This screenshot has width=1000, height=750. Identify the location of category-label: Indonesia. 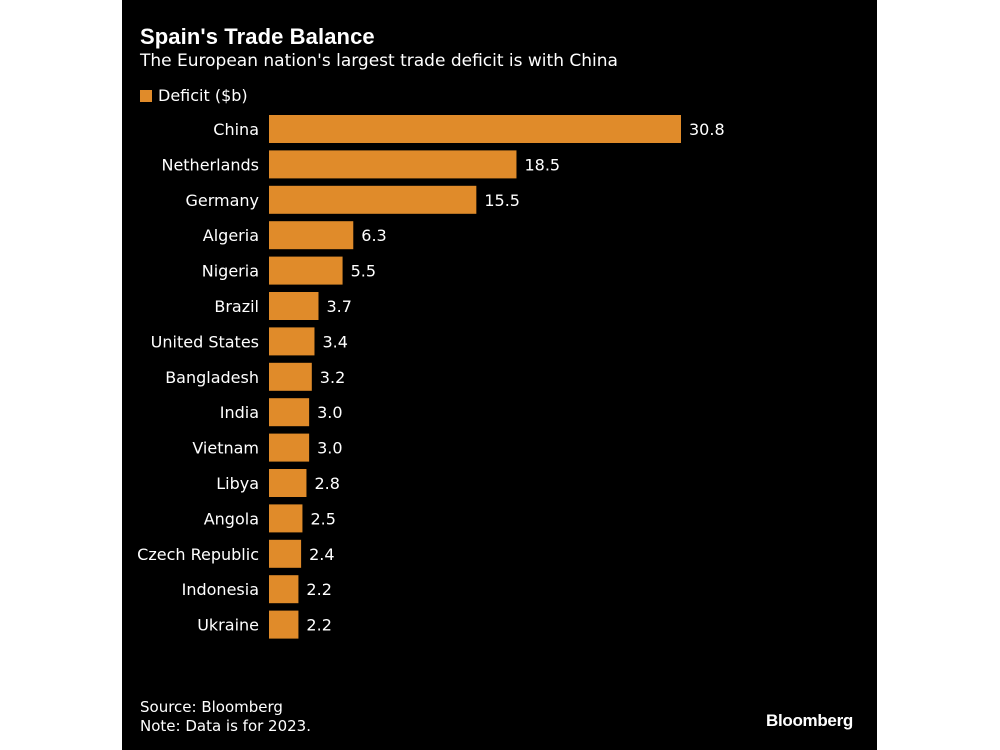
(220, 589).